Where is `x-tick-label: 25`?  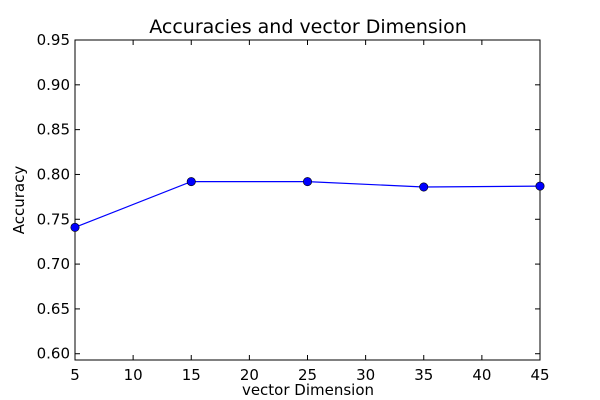 x-tick-label: 25 is located at coordinates (307, 375).